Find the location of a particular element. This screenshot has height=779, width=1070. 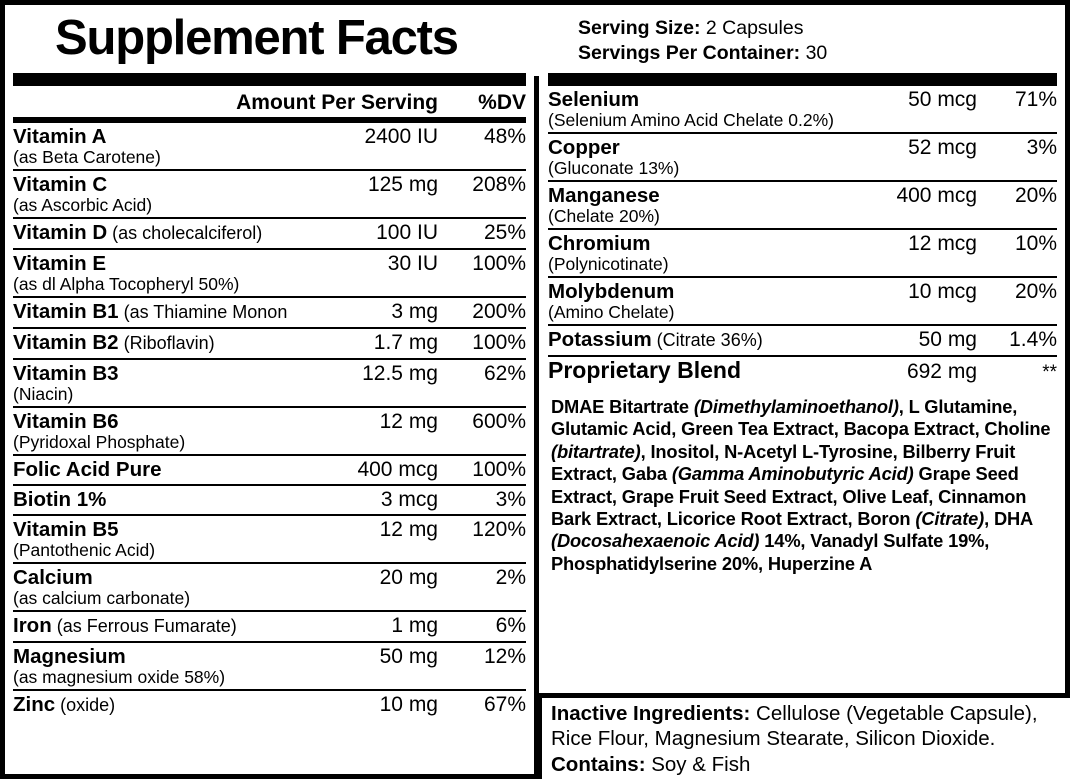

servings-per-container-value: 30 is located at coordinates (816, 53).